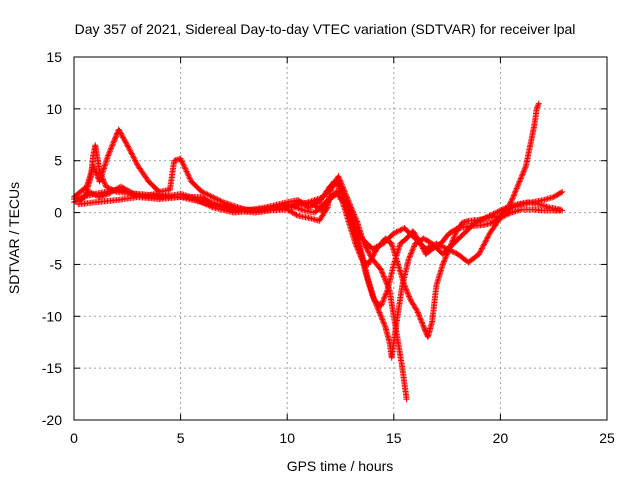  What do you see at coordinates (14, 238) in the screenshot?
I see `y-axis-label: SDTVAR / TECUs` at bounding box center [14, 238].